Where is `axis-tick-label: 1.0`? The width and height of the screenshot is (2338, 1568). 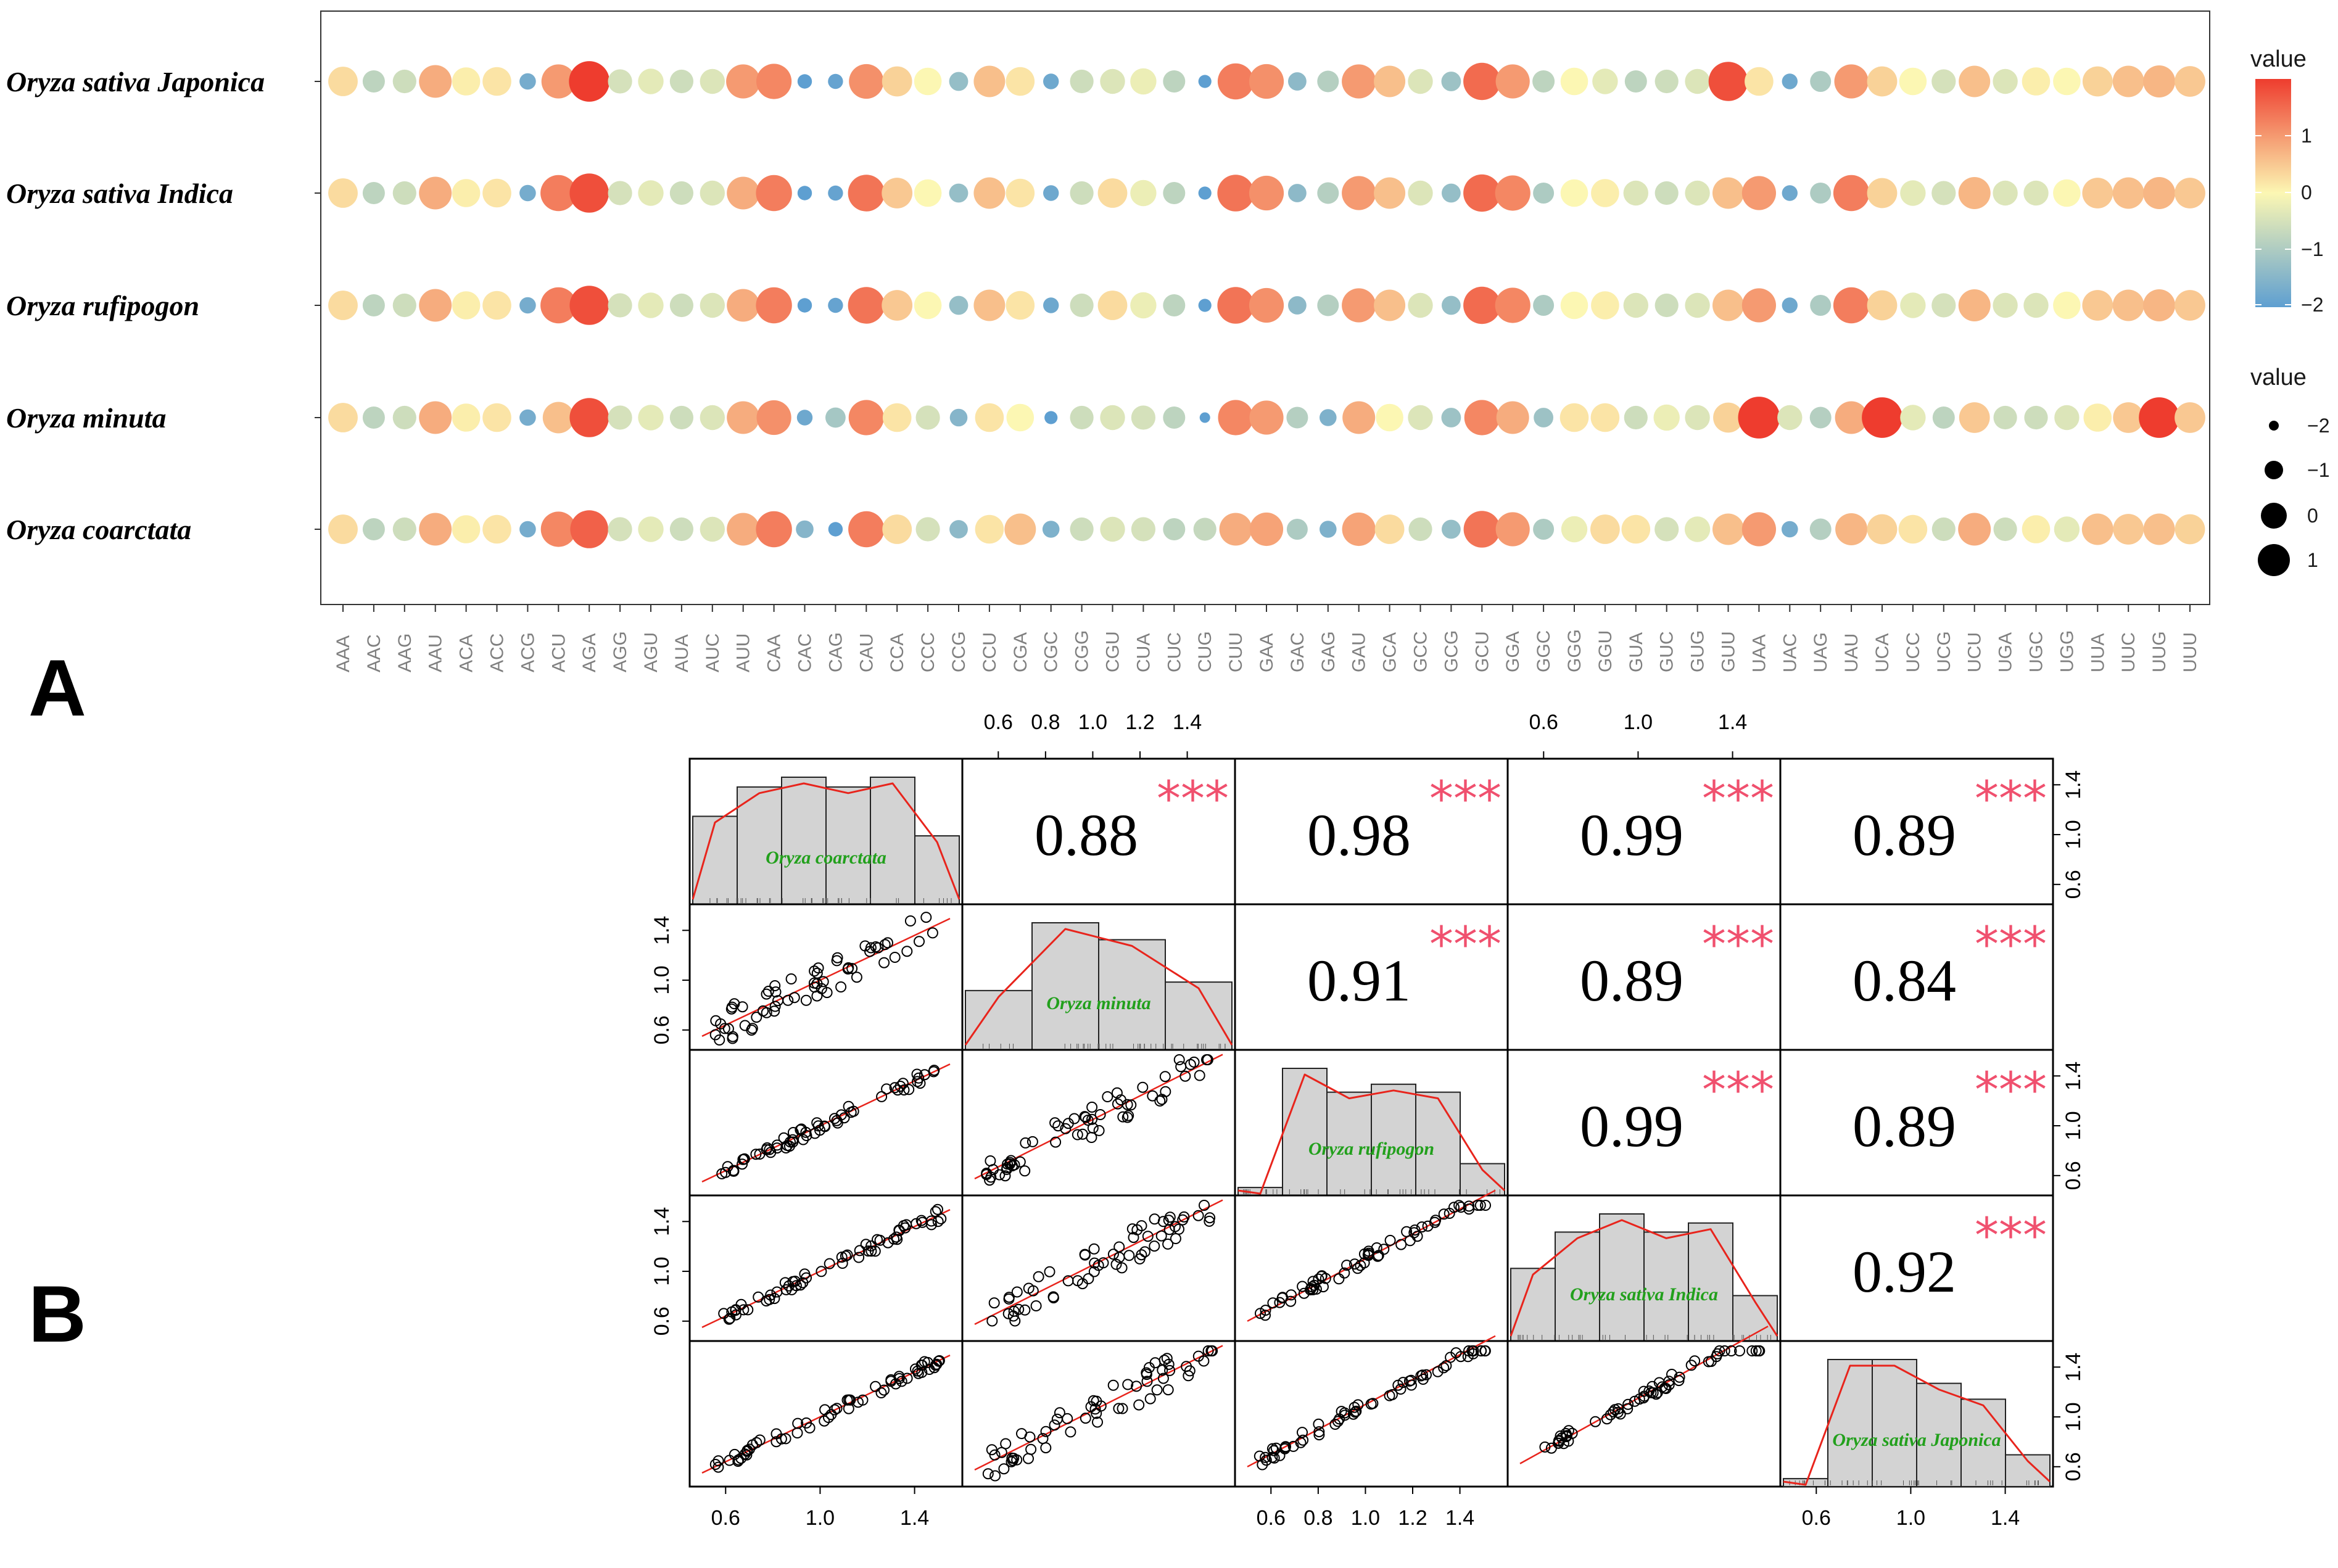 axis-tick-label: 1.0 is located at coordinates (662, 1270).